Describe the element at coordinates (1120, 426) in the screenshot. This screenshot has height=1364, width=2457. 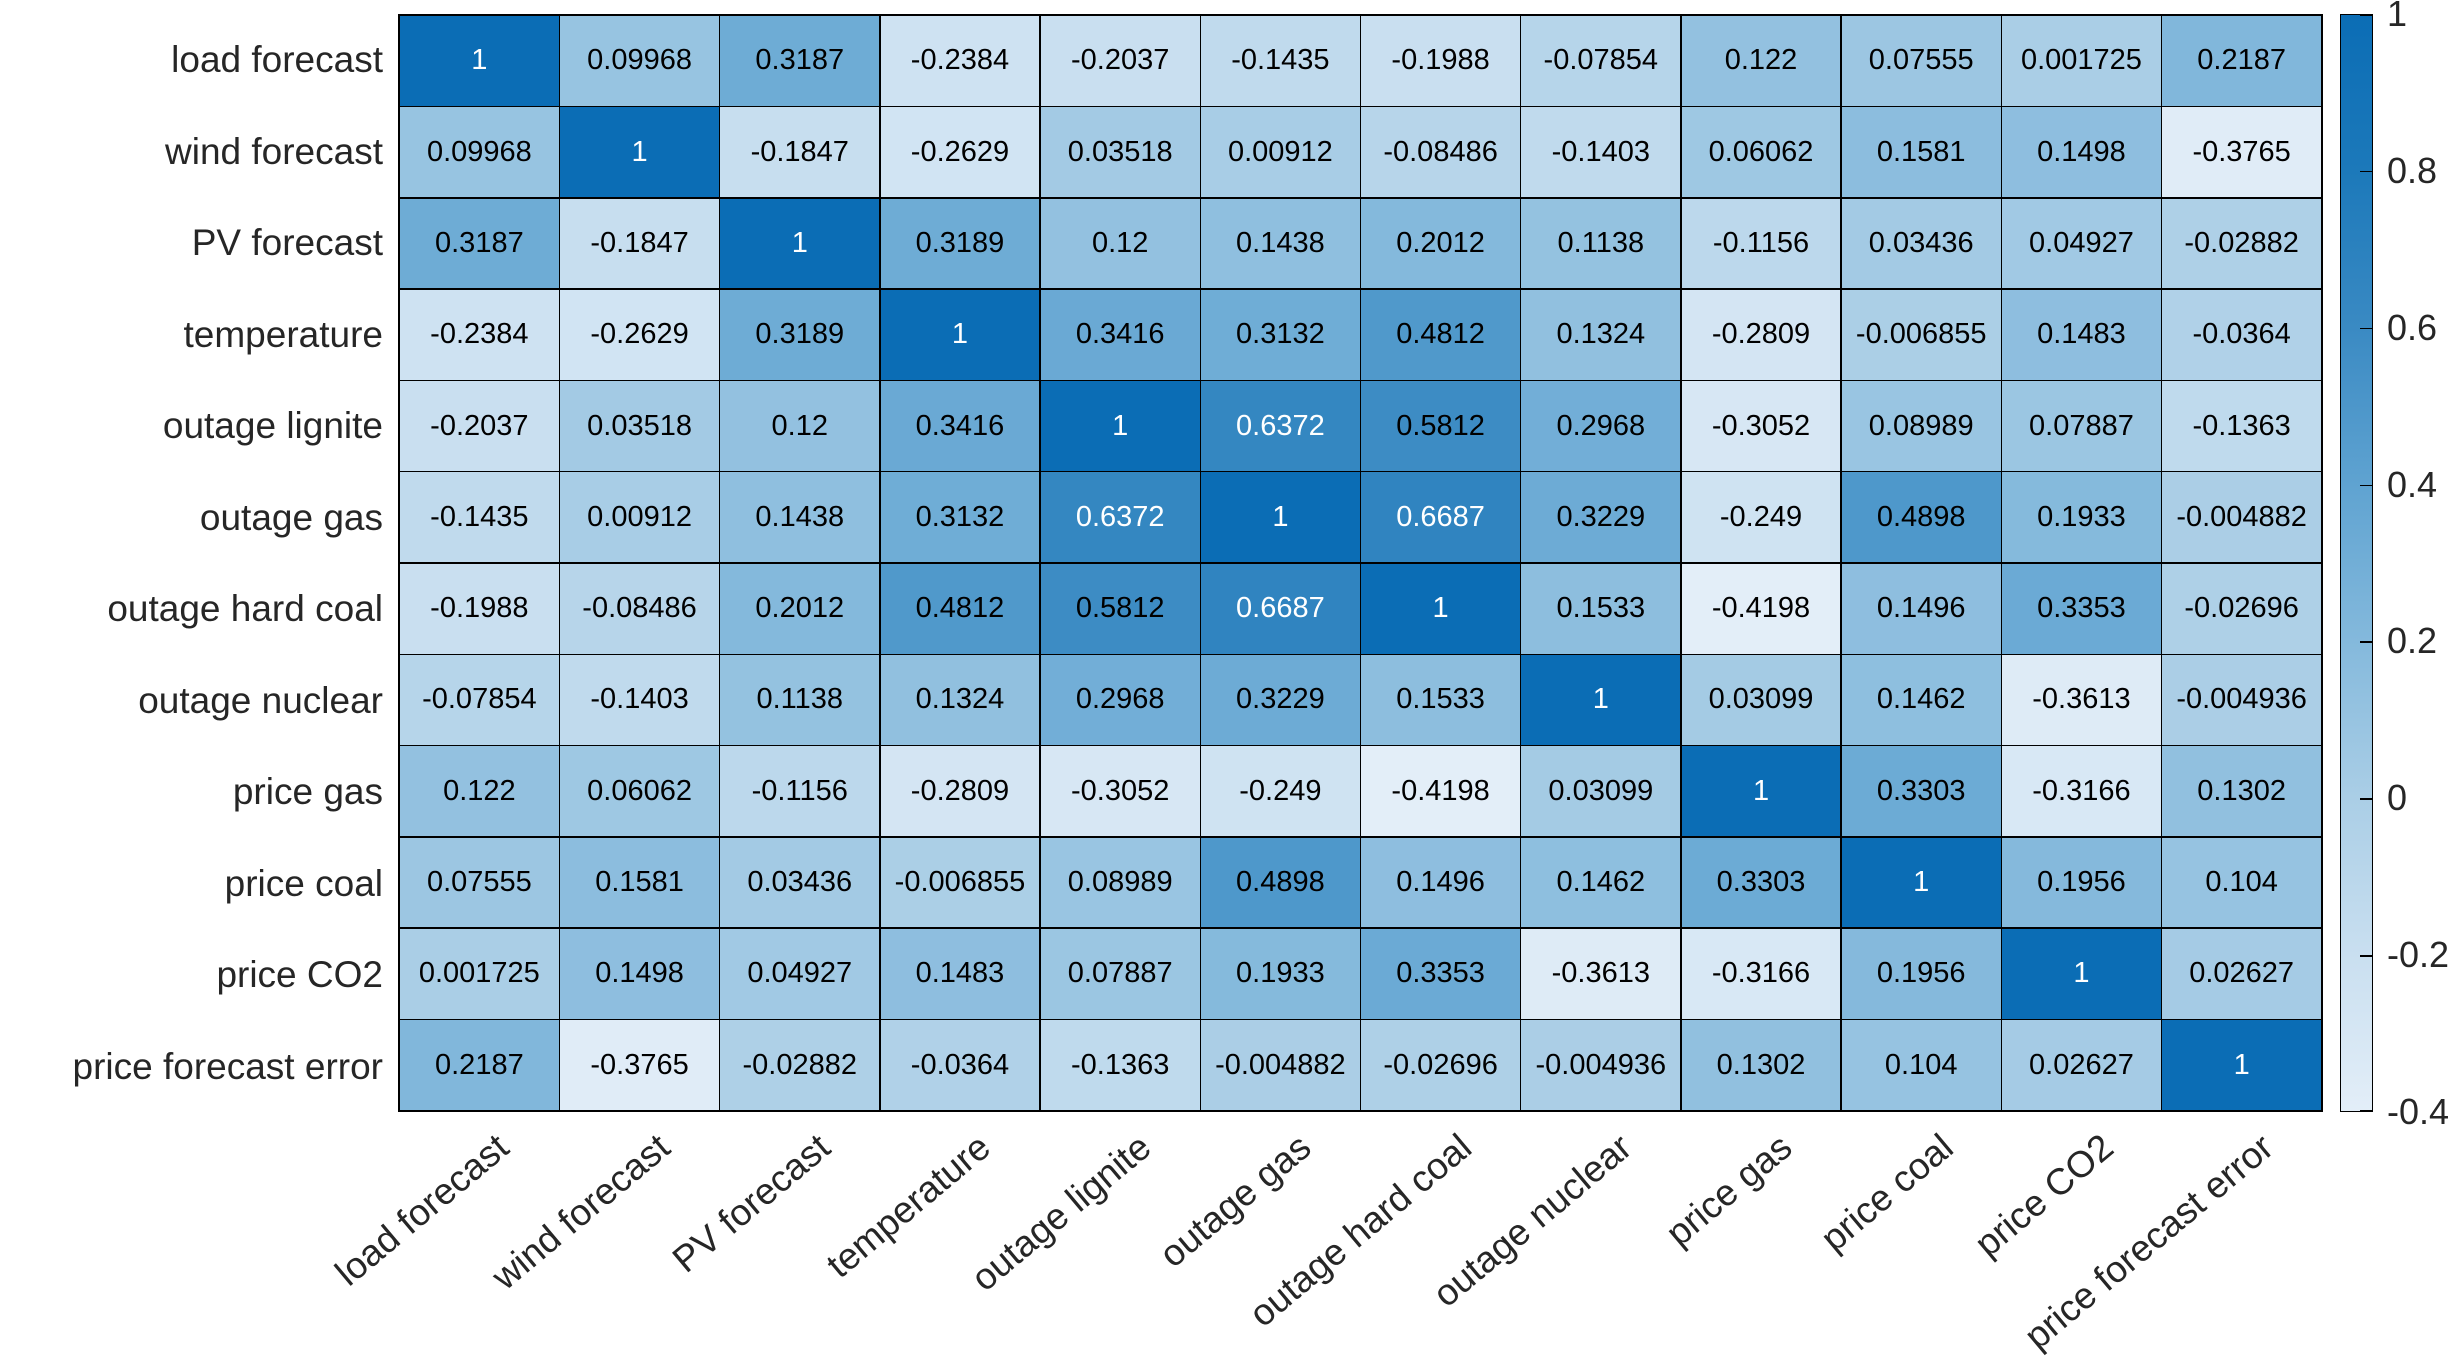
I see `heatmap-cell-5-5: 1` at that location.